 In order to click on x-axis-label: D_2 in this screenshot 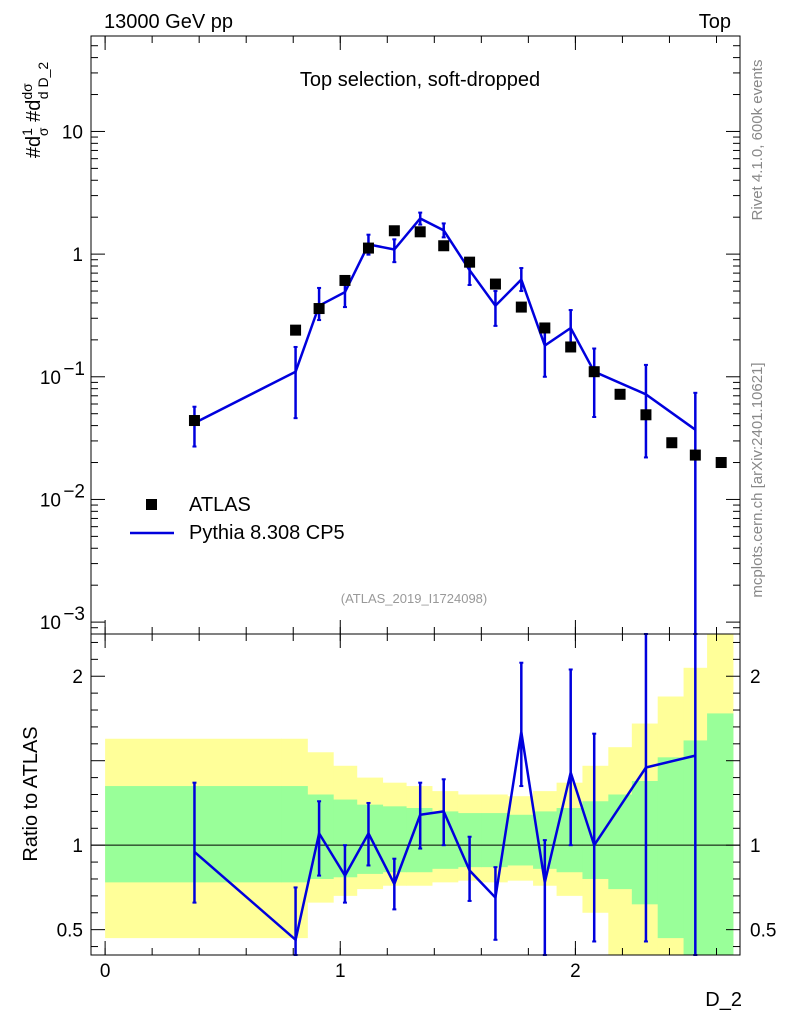, I will do `click(723, 1000)`.